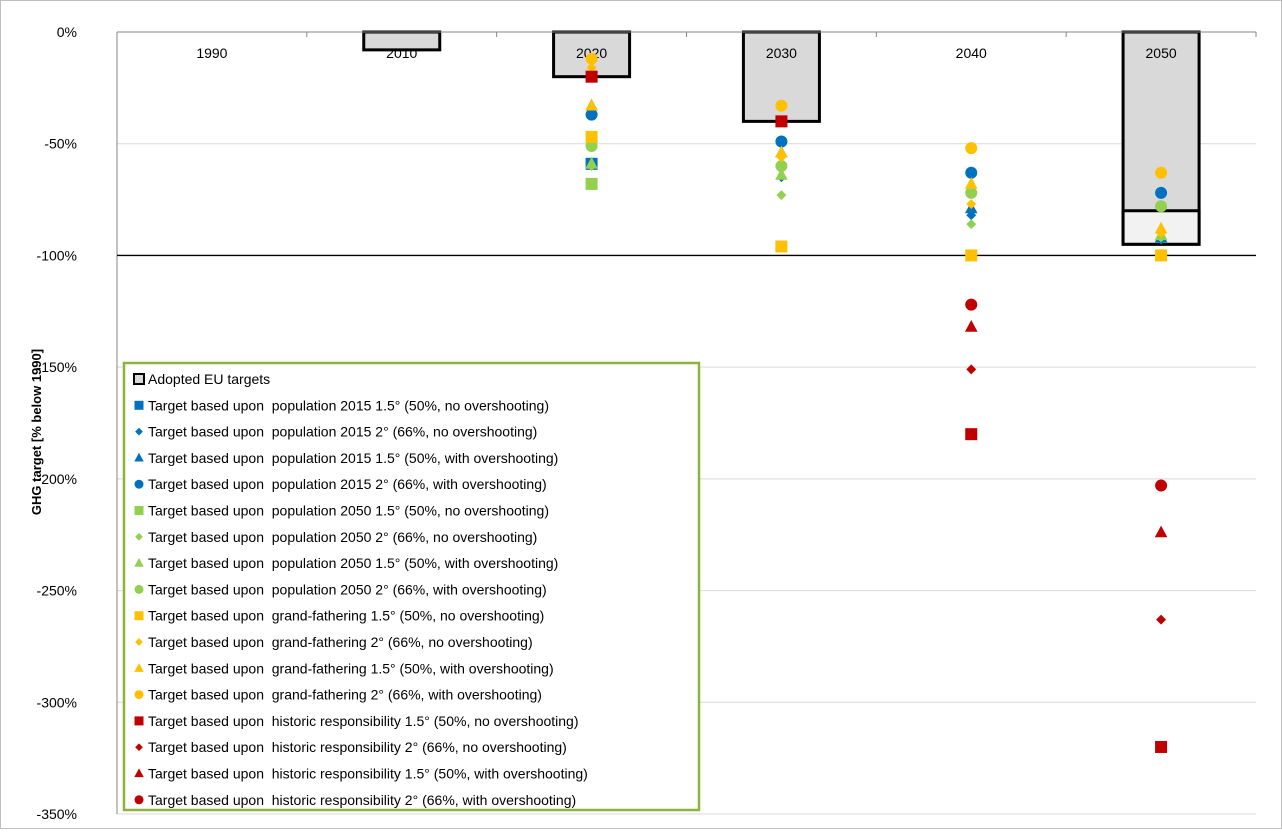 The image size is (1282, 834). I want to click on y-tick-label: -50%, so click(60, 144).